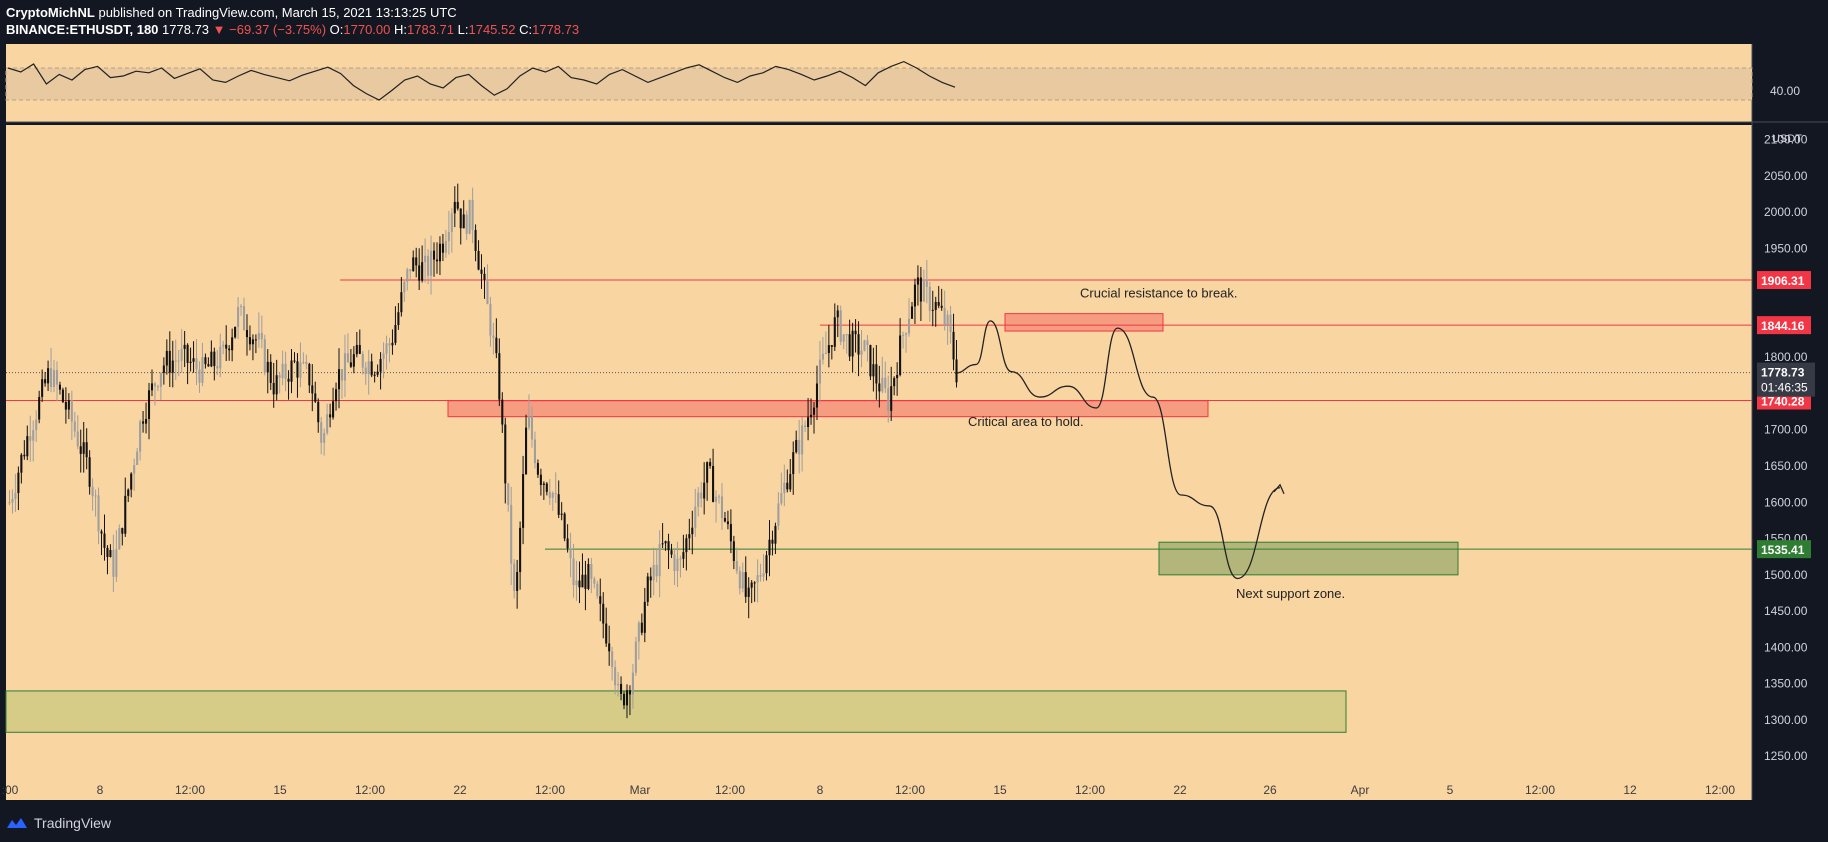 Image resolution: width=1828 pixels, height=842 pixels. Describe the element at coordinates (1786, 756) in the screenshot. I see `y-tick-label-0: 1250.00` at that location.